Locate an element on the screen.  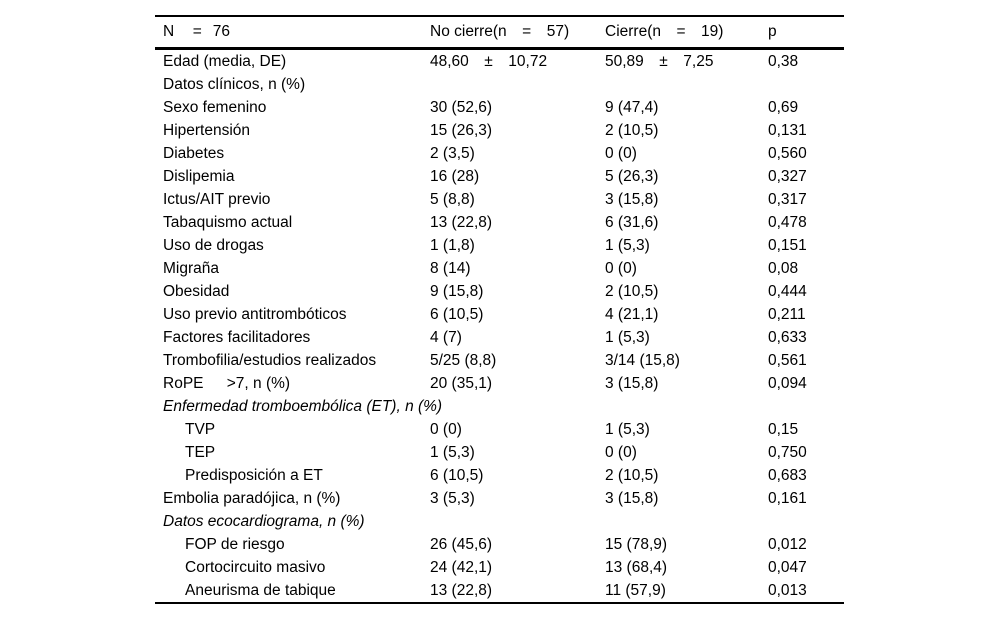
row-value: 0,327 is located at coordinates (787, 176).